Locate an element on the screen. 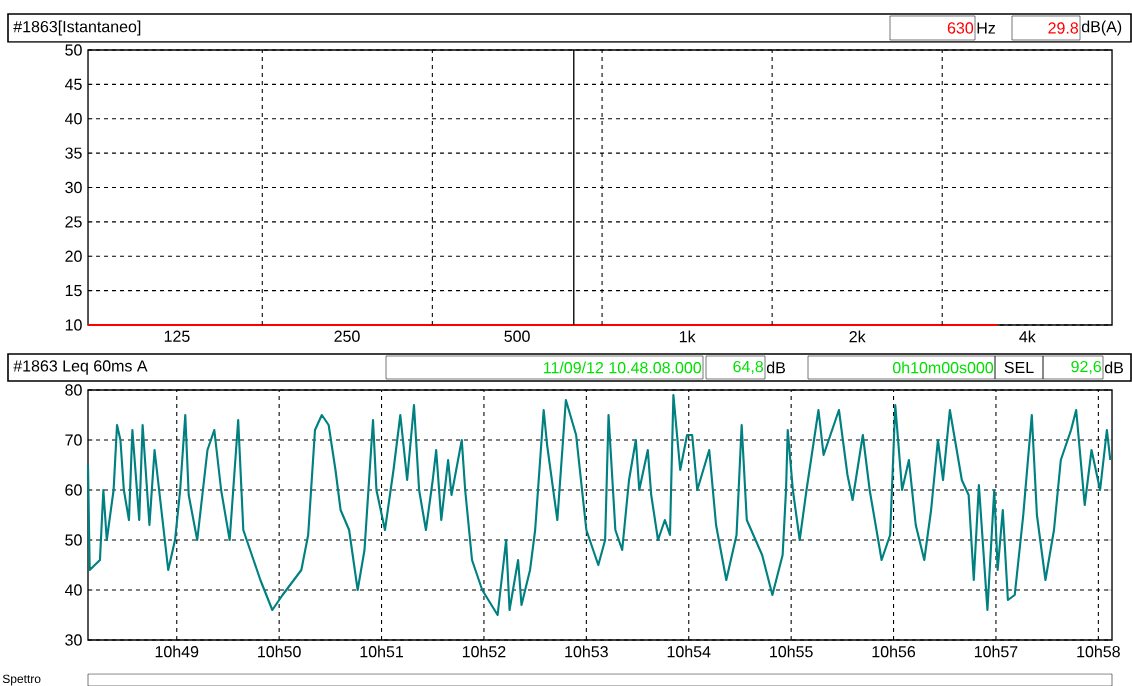 Image resolution: width=1132 pixels, height=686 pixels. x-tick-label: 500 is located at coordinates (517, 336).